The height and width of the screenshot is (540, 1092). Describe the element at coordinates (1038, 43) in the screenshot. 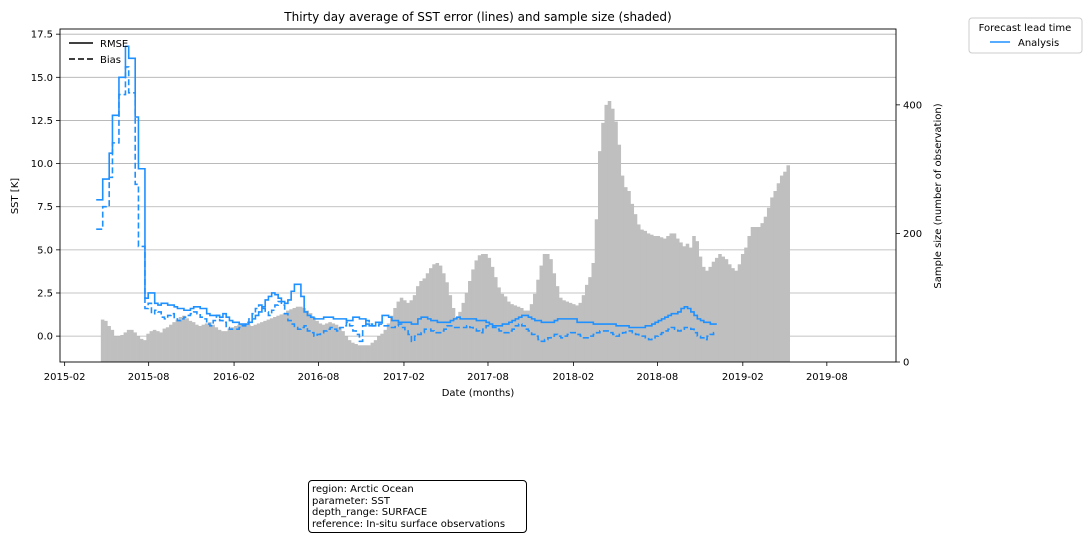

I see `legend-analysis-label: Analysis` at that location.